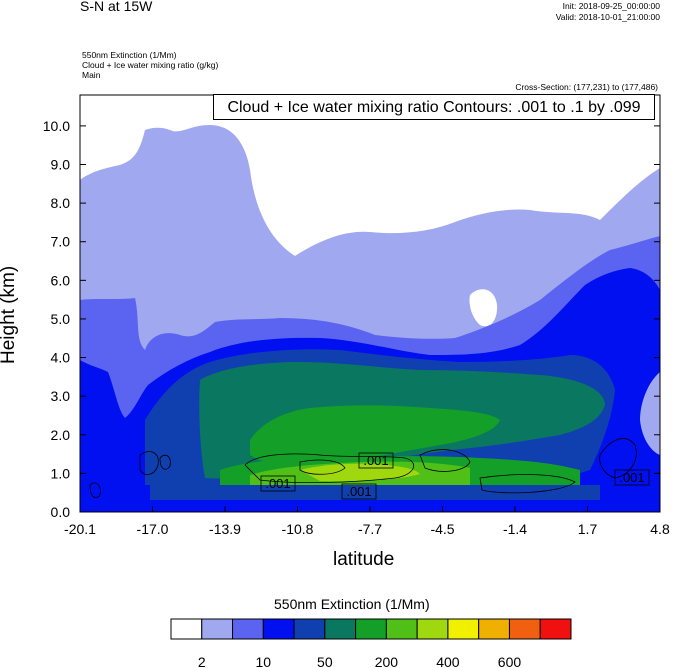 This screenshot has width=674, height=668. What do you see at coordinates (61, 358) in the screenshot?
I see `y-tick-label: 4.0` at bounding box center [61, 358].